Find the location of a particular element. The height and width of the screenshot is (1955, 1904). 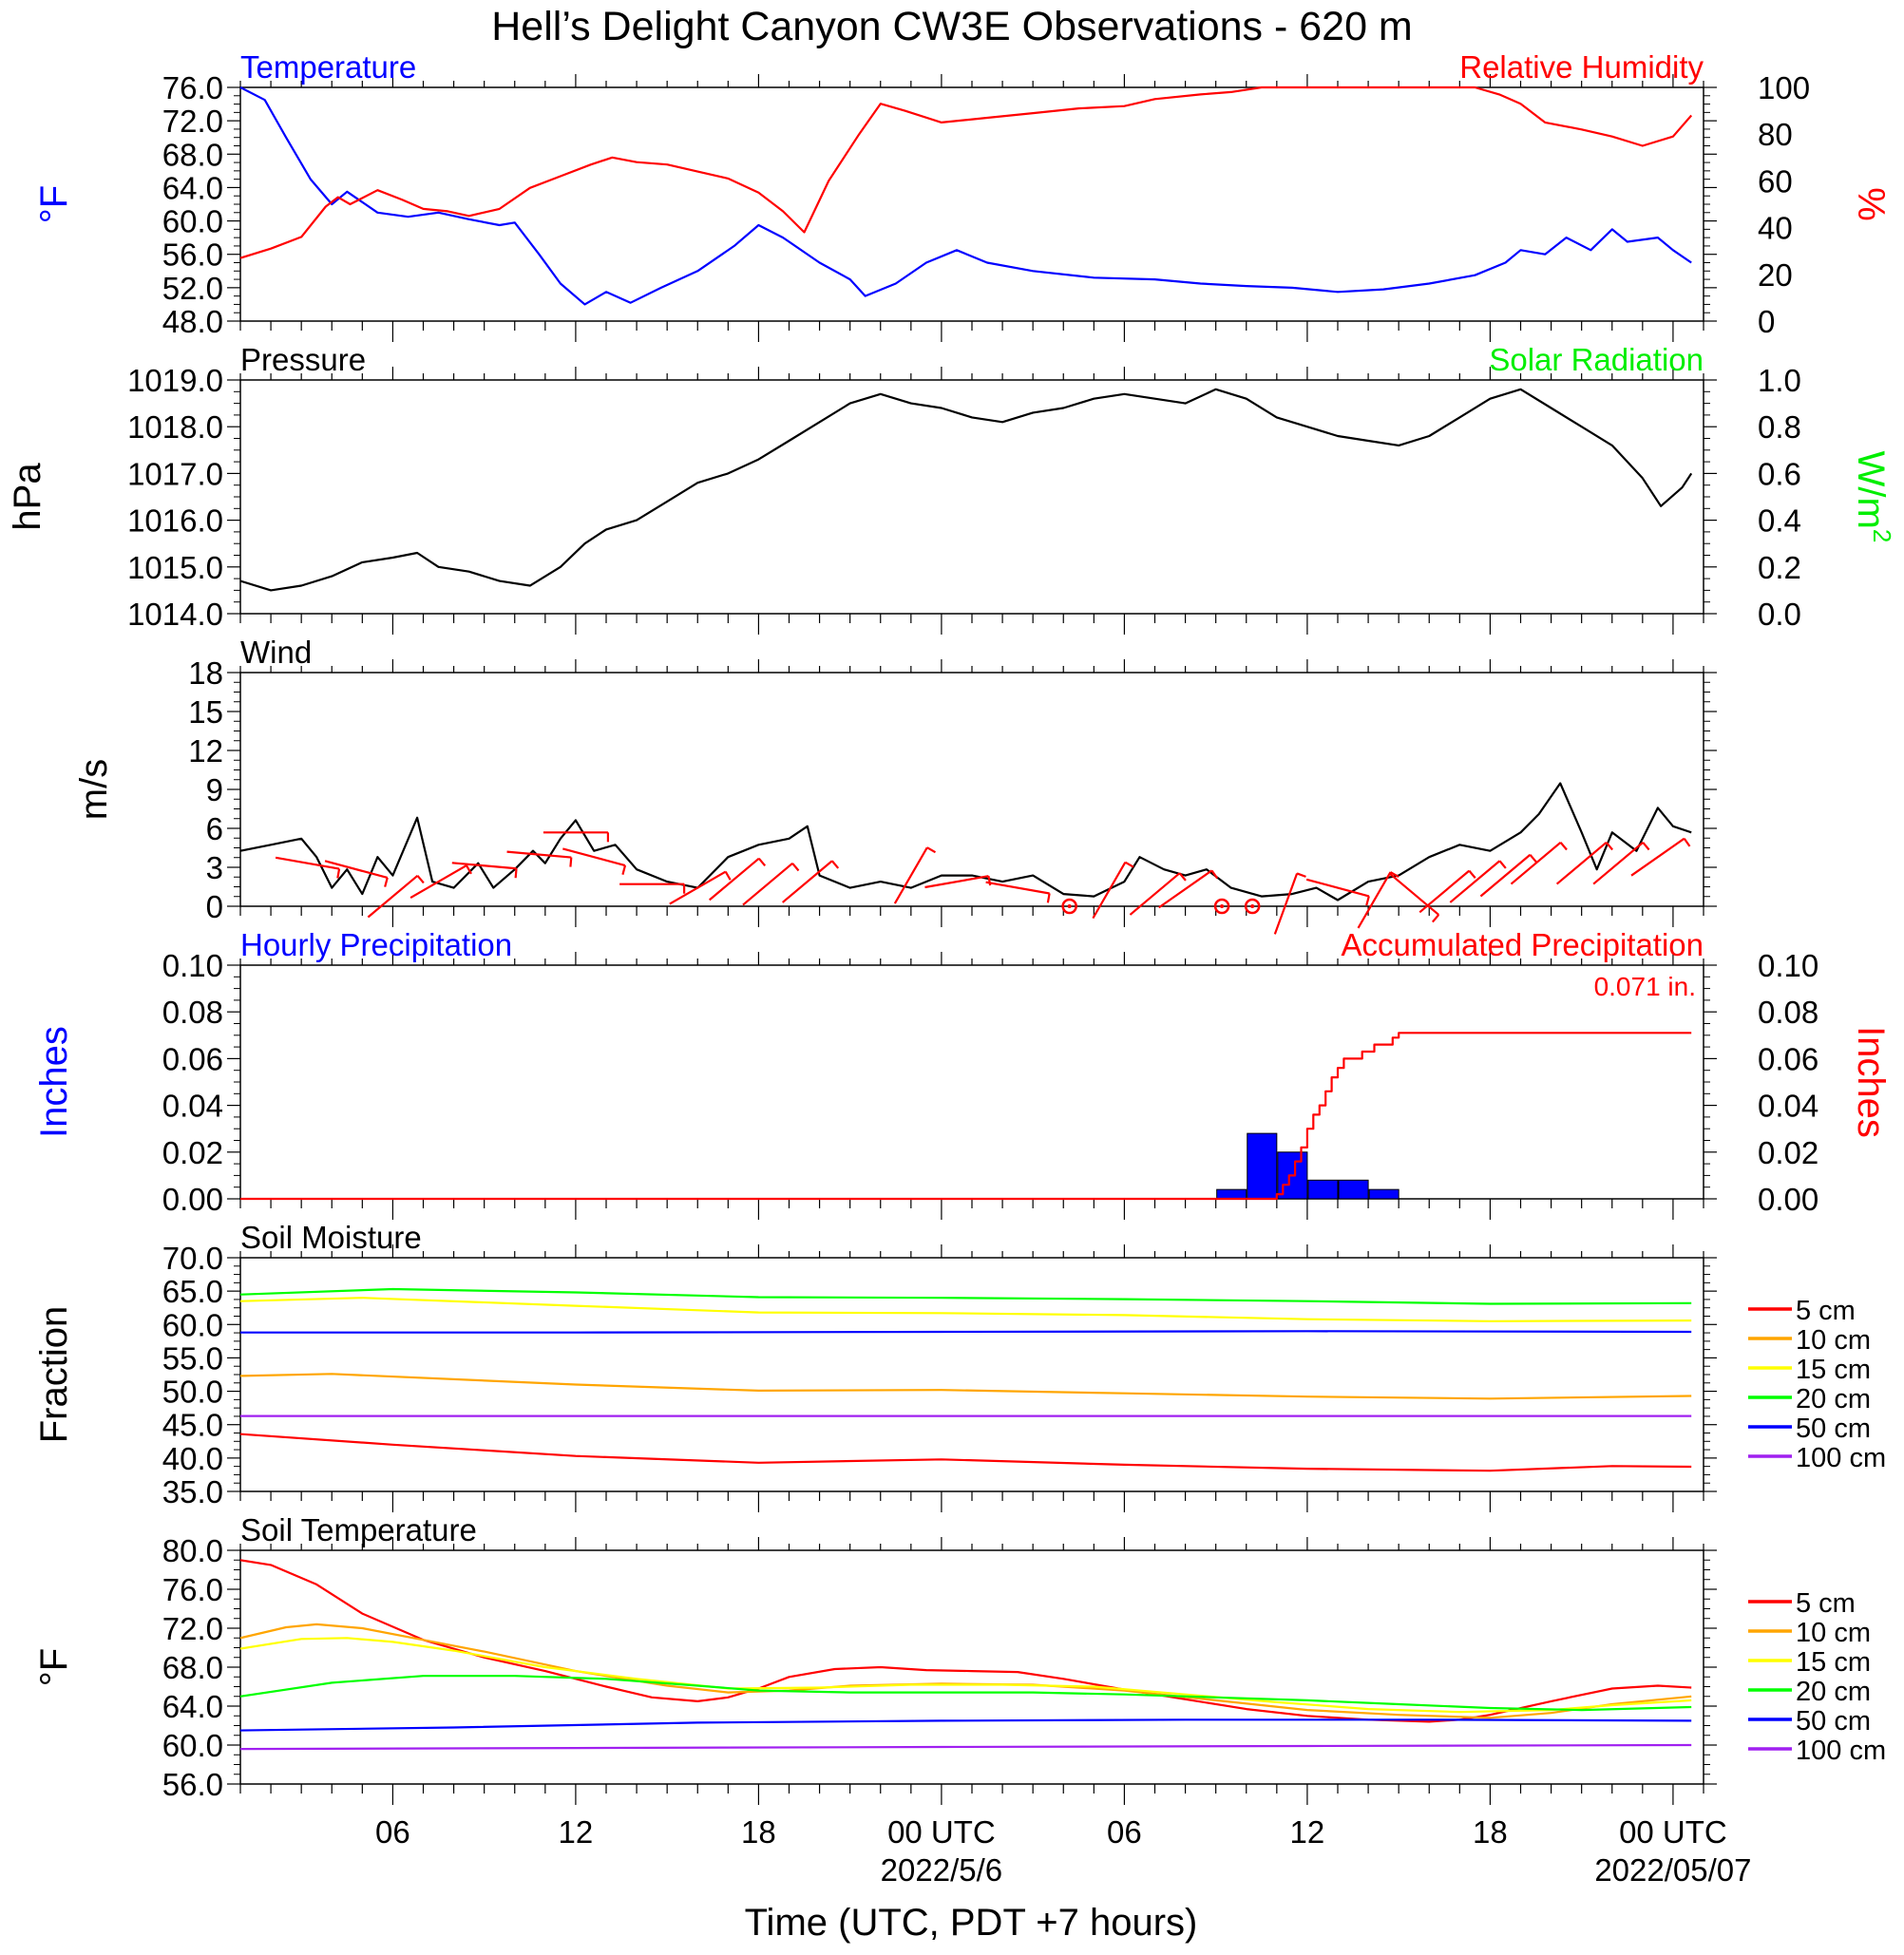

y-tick-label: 0.08 is located at coordinates (193, 1013).